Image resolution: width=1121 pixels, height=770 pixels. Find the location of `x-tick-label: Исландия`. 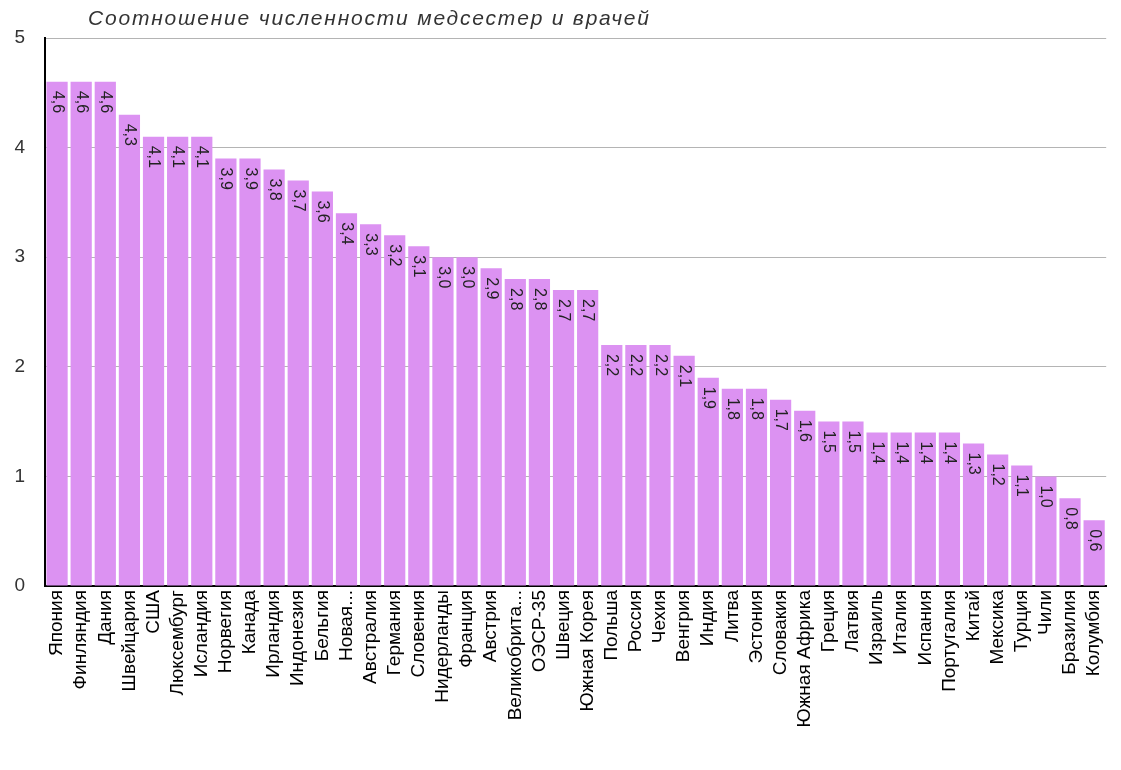

x-tick-label: Исландия is located at coordinates (200, 634).